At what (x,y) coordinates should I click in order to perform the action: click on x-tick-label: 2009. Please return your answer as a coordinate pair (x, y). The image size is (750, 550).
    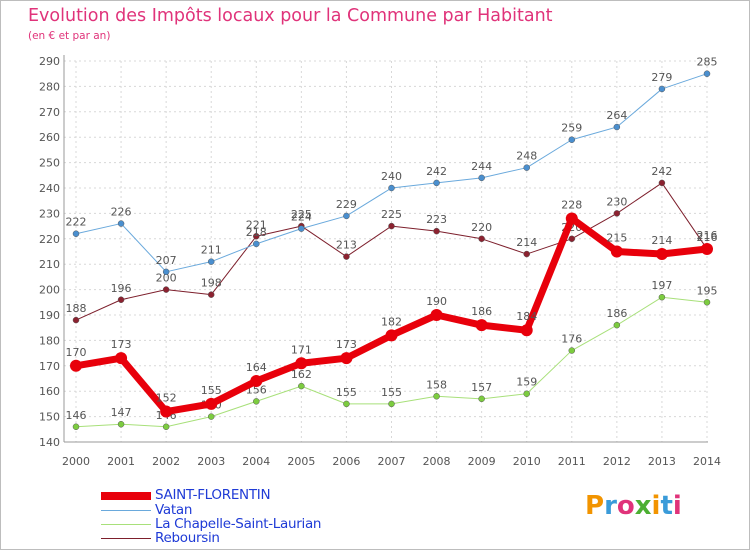
    Looking at the image, I should click on (482, 461).